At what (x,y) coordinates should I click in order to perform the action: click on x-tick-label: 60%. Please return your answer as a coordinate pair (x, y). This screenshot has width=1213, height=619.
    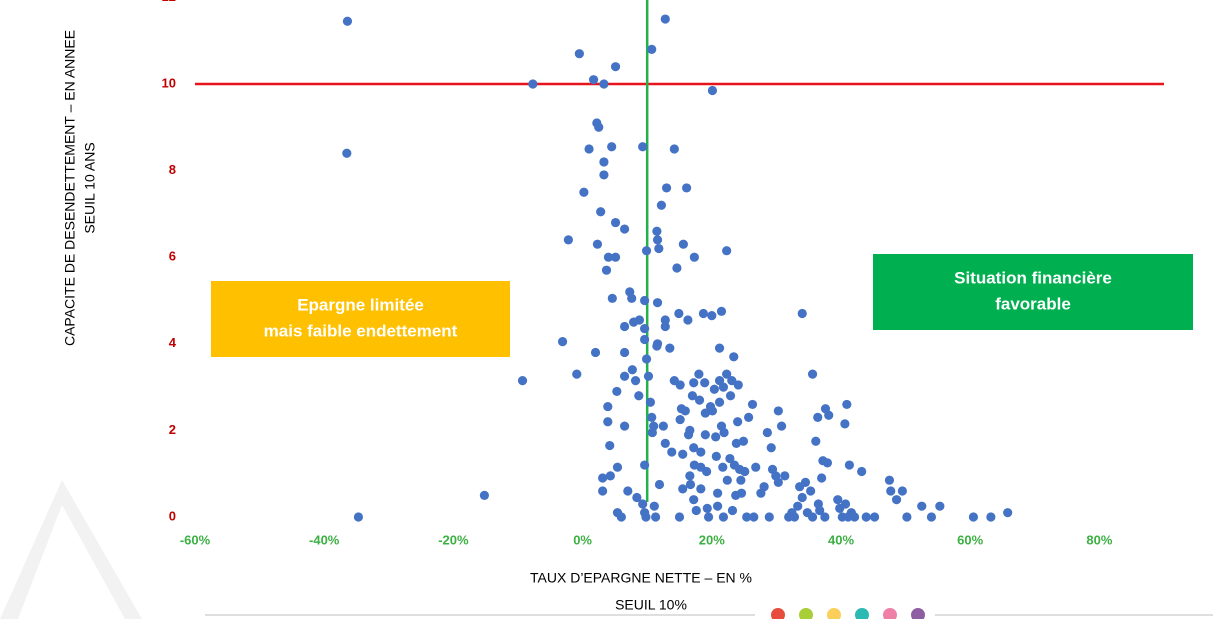
    Looking at the image, I should click on (970, 539).